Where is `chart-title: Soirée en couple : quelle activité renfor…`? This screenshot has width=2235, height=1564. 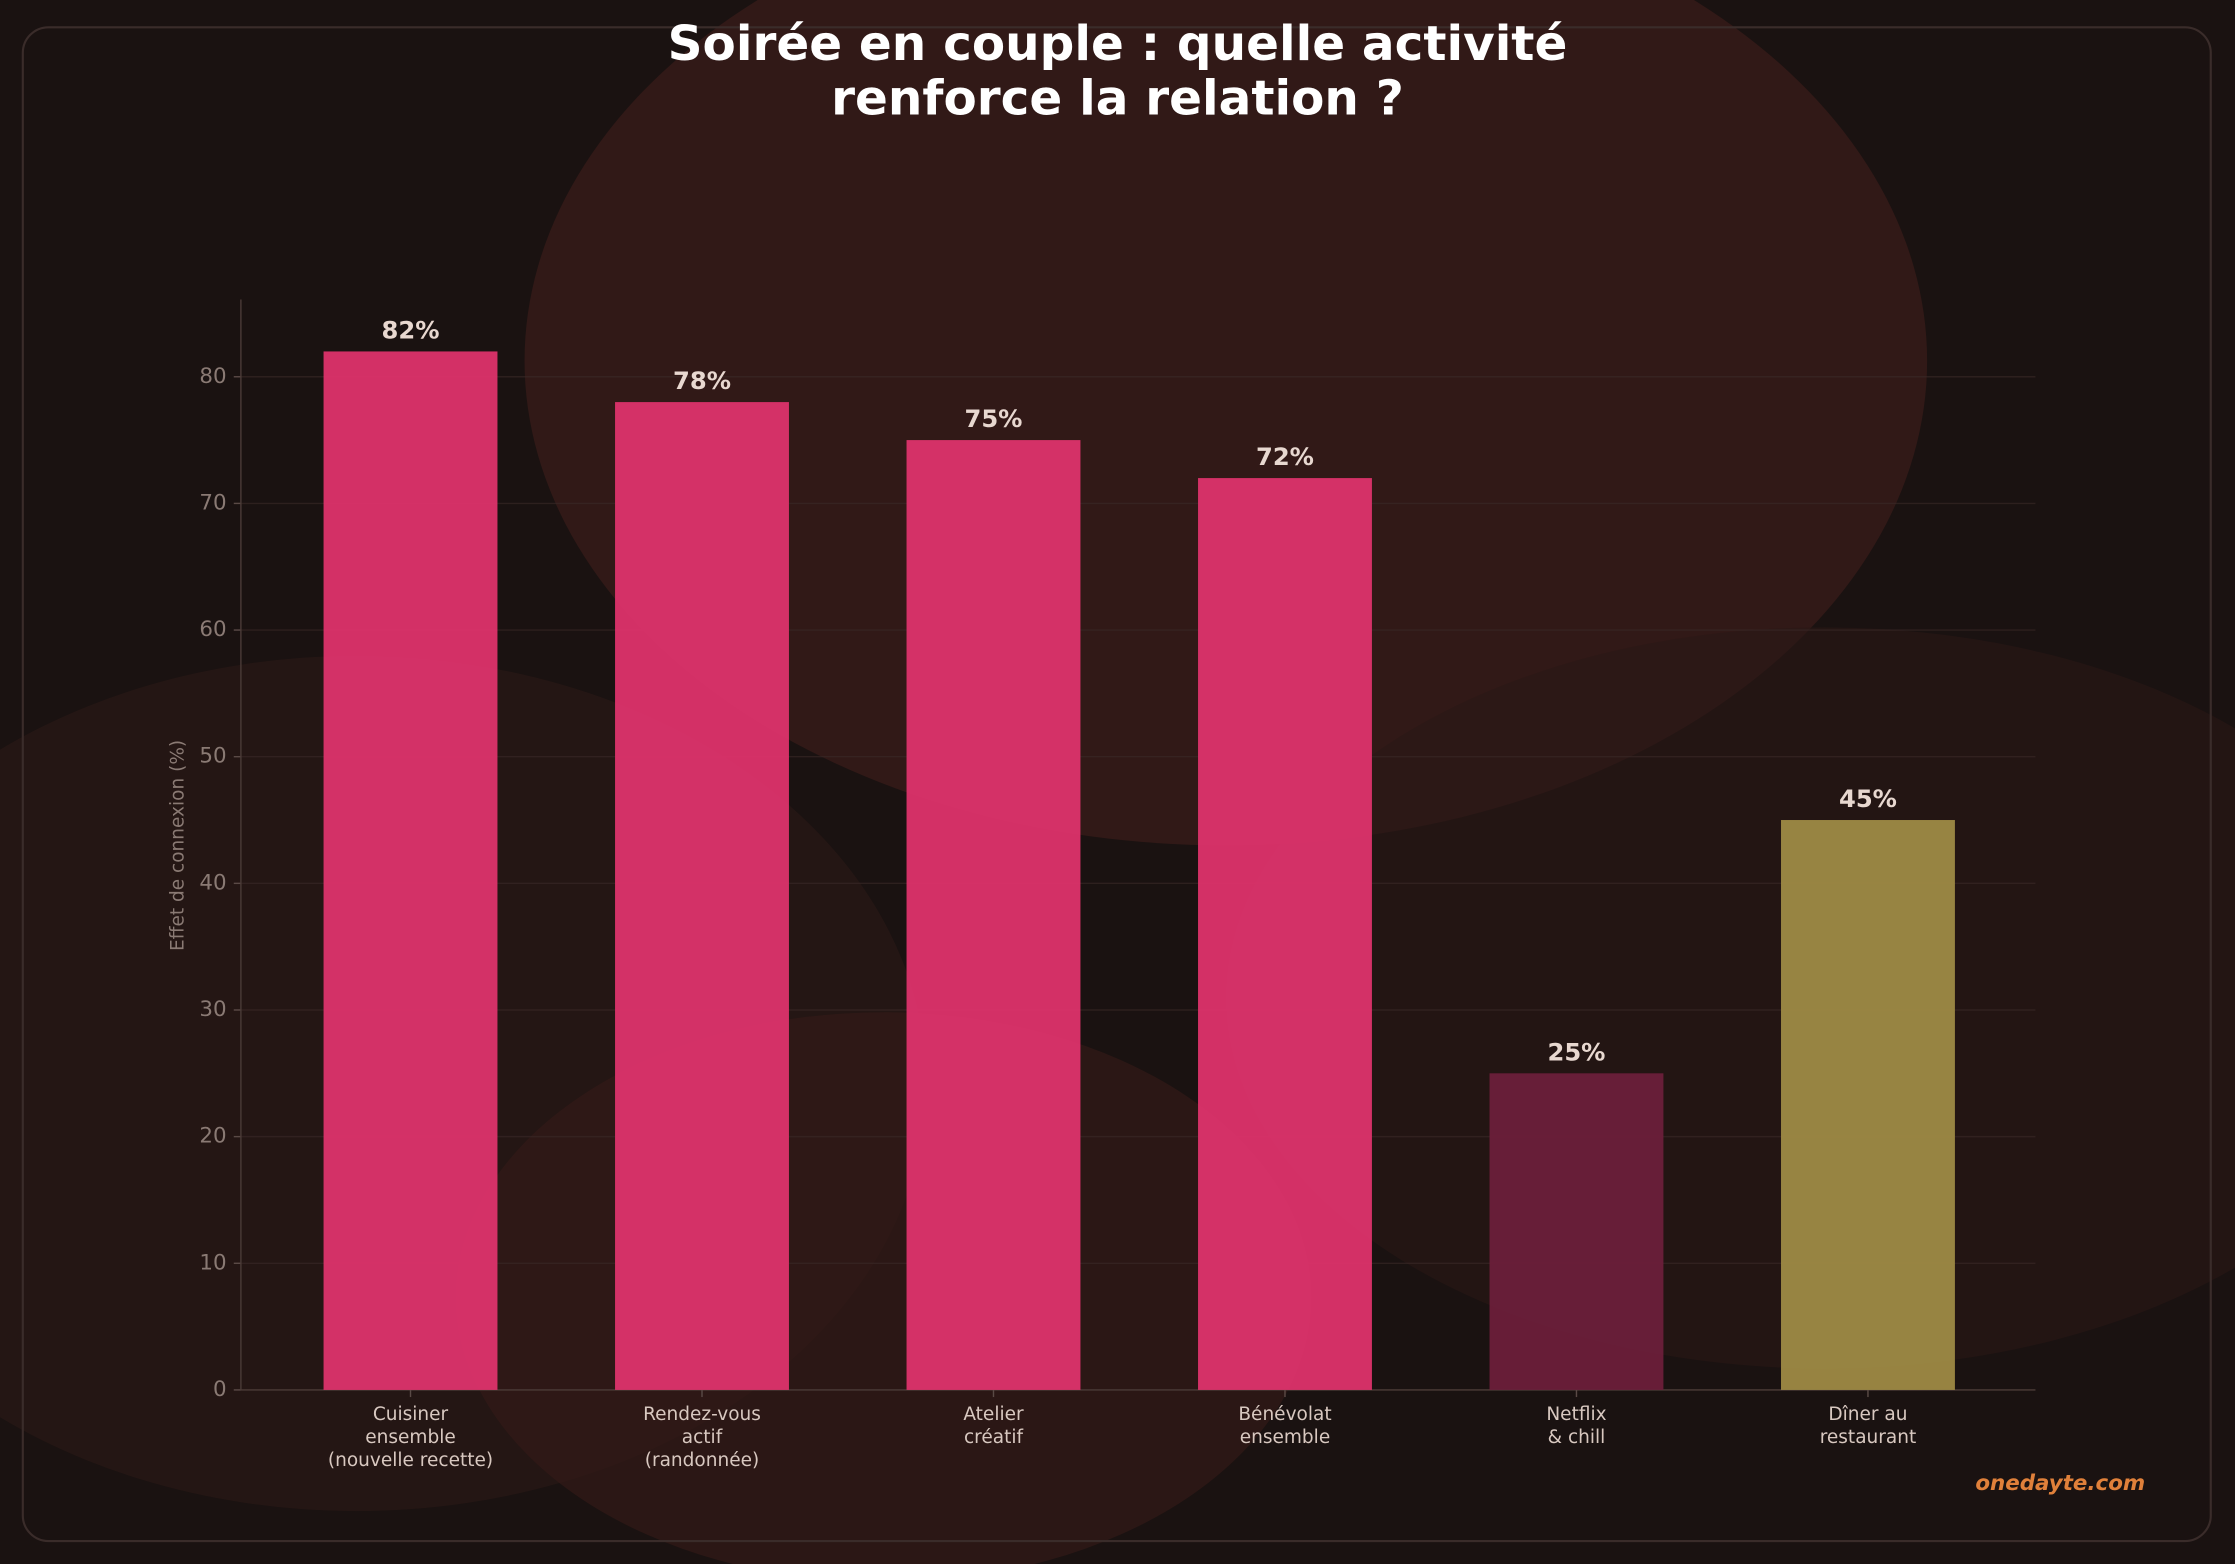
chart-title: Soirée en couple : quelle activité renfor… is located at coordinates (1118, 71).